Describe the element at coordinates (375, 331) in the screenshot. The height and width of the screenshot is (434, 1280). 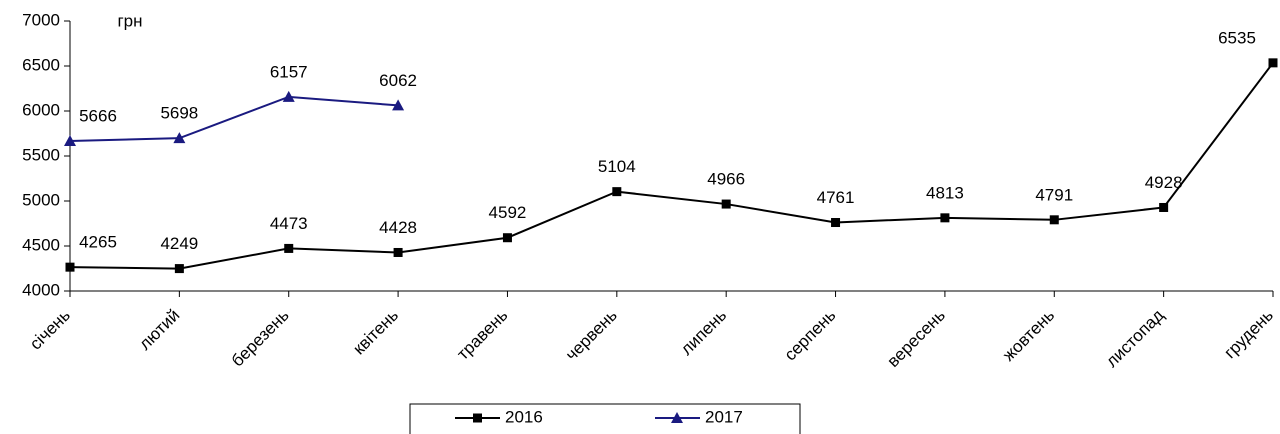
I see `x-tick-label: квітень` at that location.